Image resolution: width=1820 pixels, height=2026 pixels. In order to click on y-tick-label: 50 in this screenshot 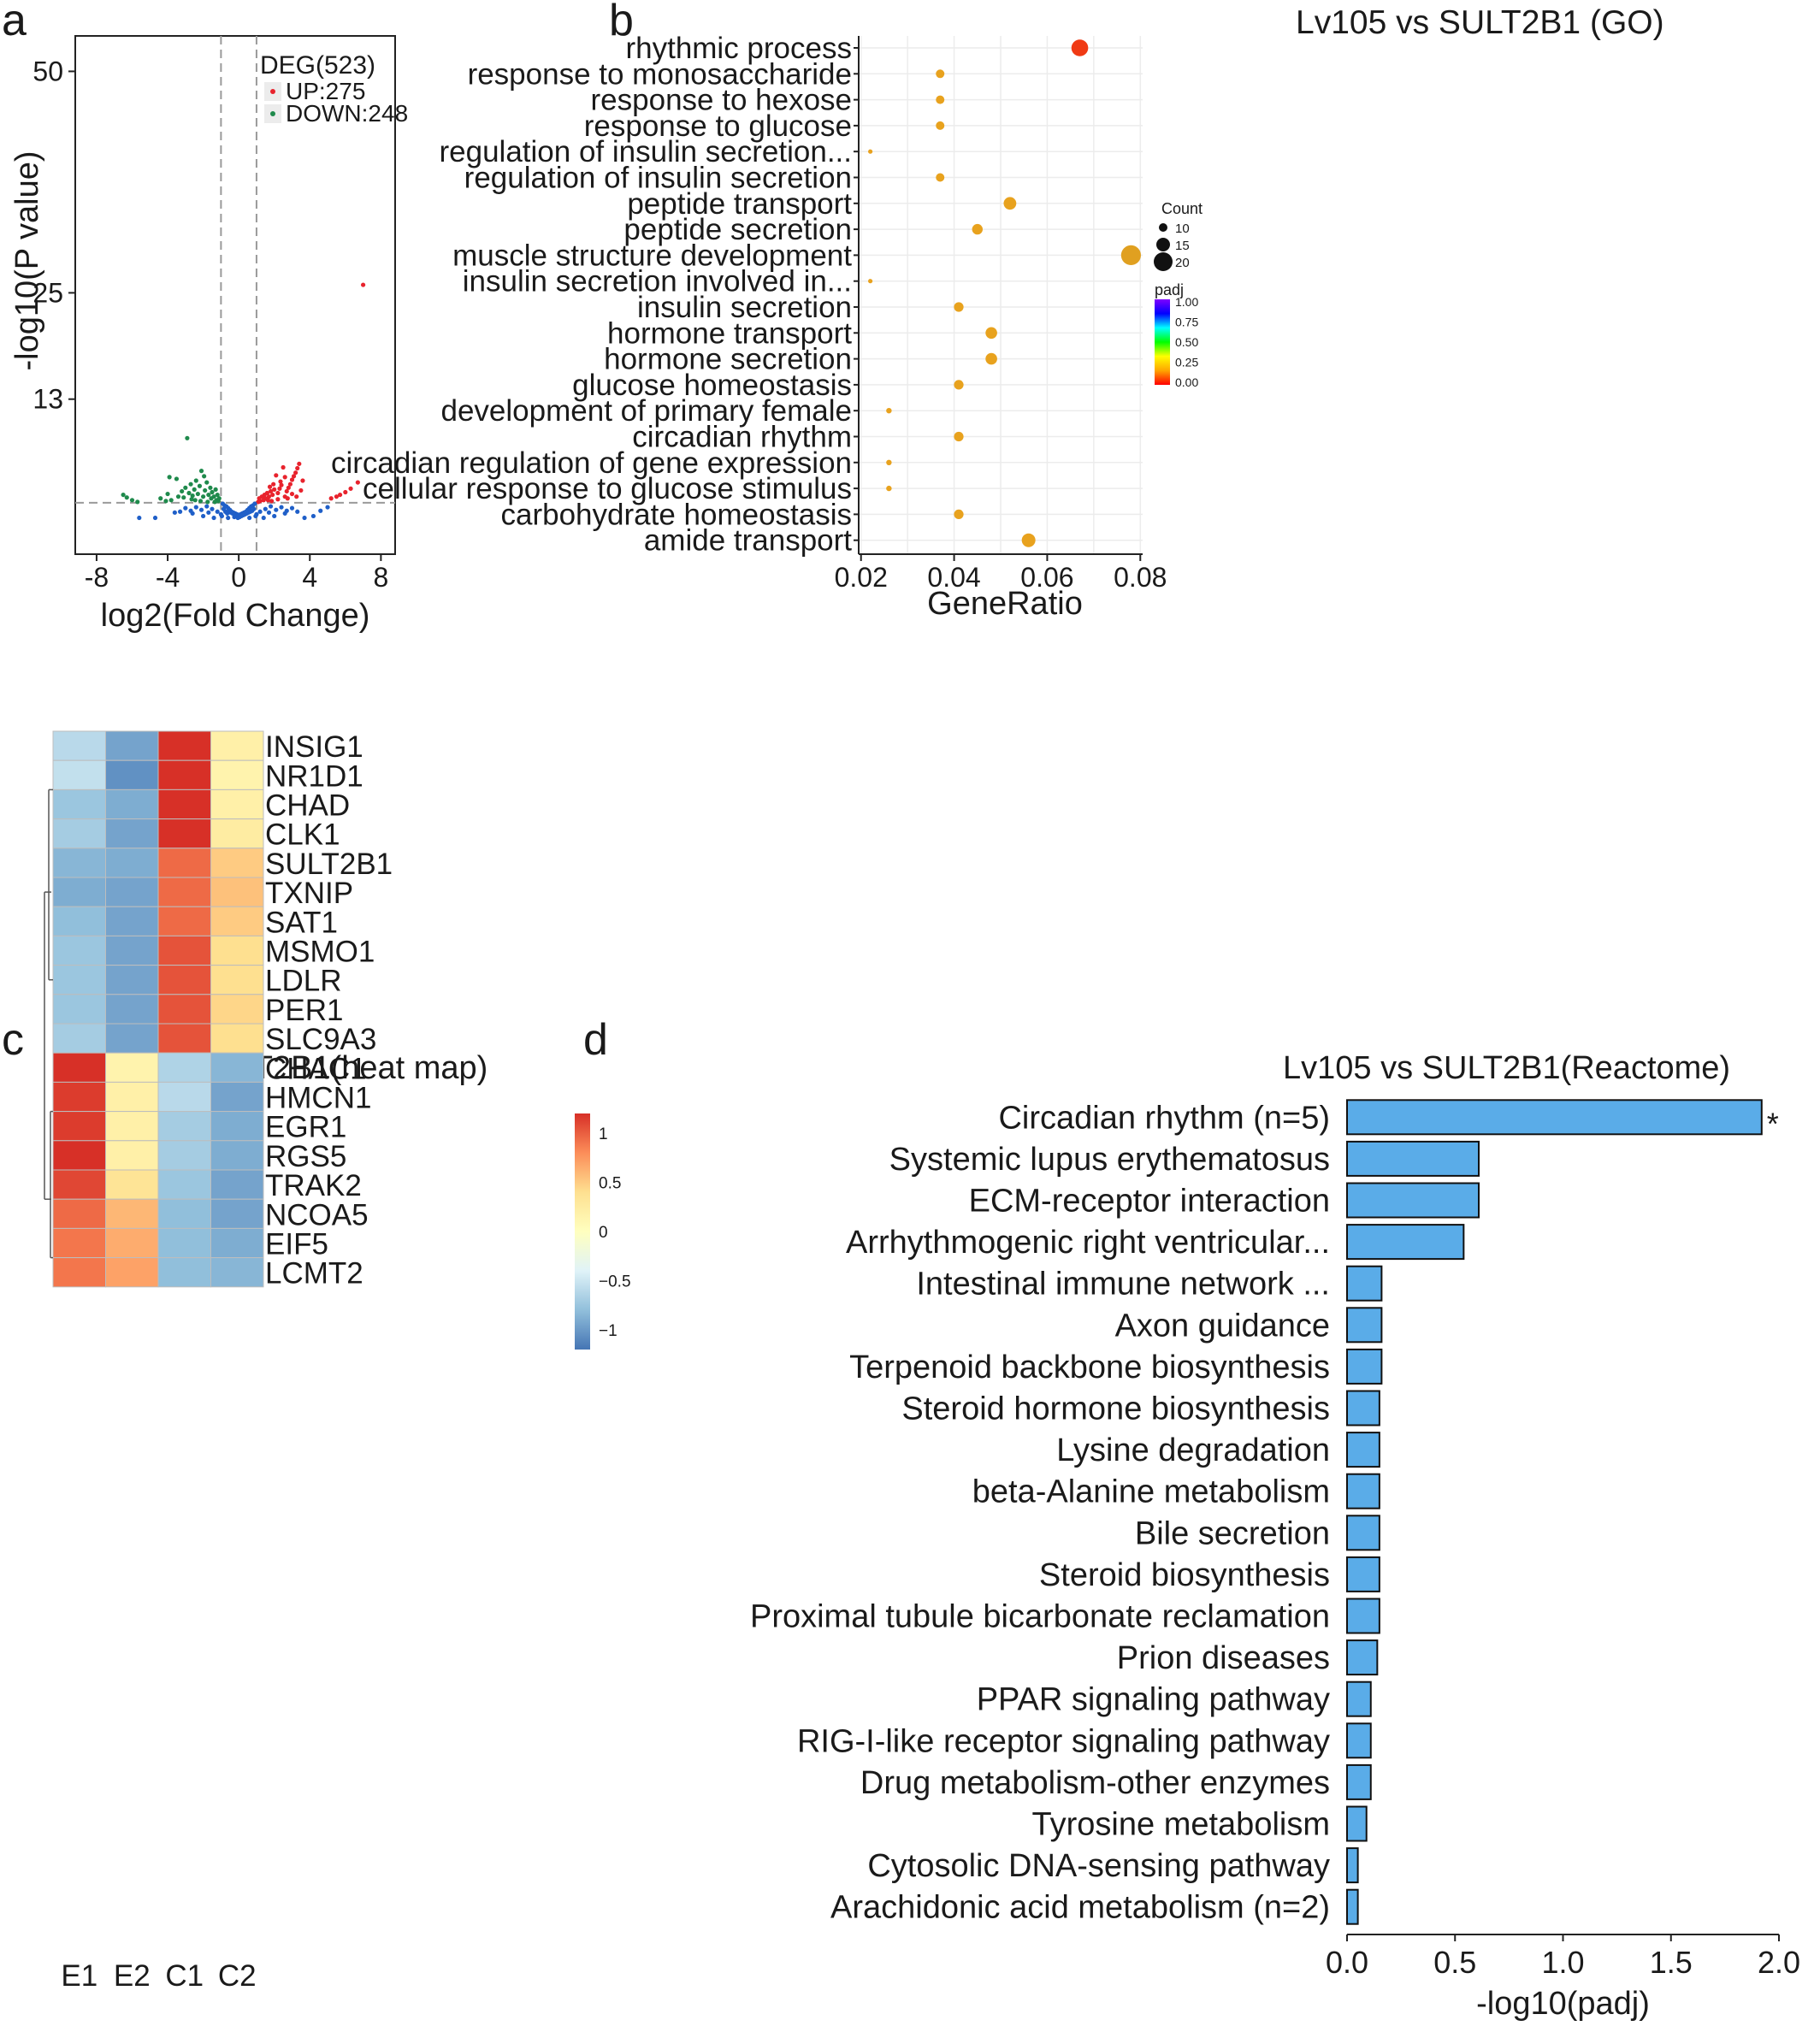, I will do `click(47, 71)`.